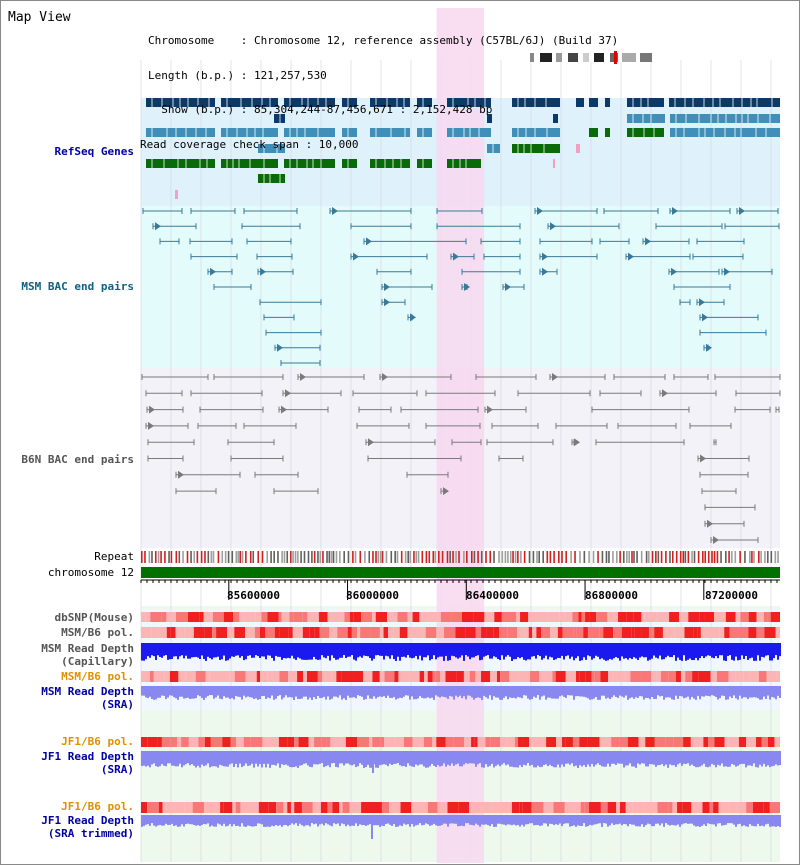  What do you see at coordinates (371, 442) in the screenshot?
I see `b6n-bac-pair-arrow` at bounding box center [371, 442].